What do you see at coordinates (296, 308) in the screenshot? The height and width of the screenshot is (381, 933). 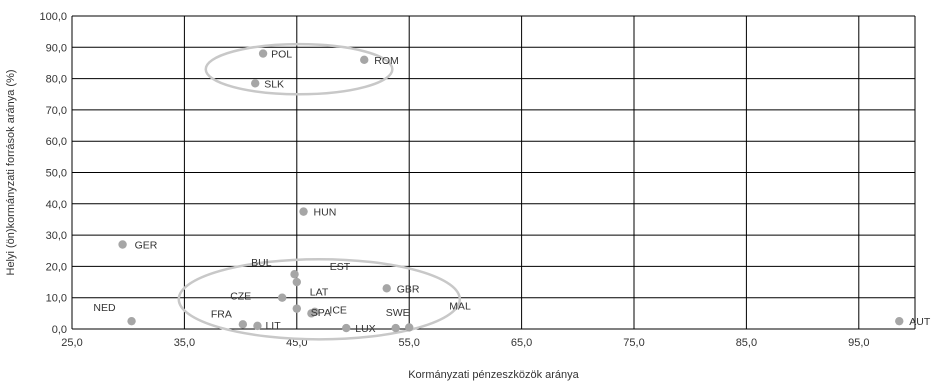 I see `data-point-lat` at bounding box center [296, 308].